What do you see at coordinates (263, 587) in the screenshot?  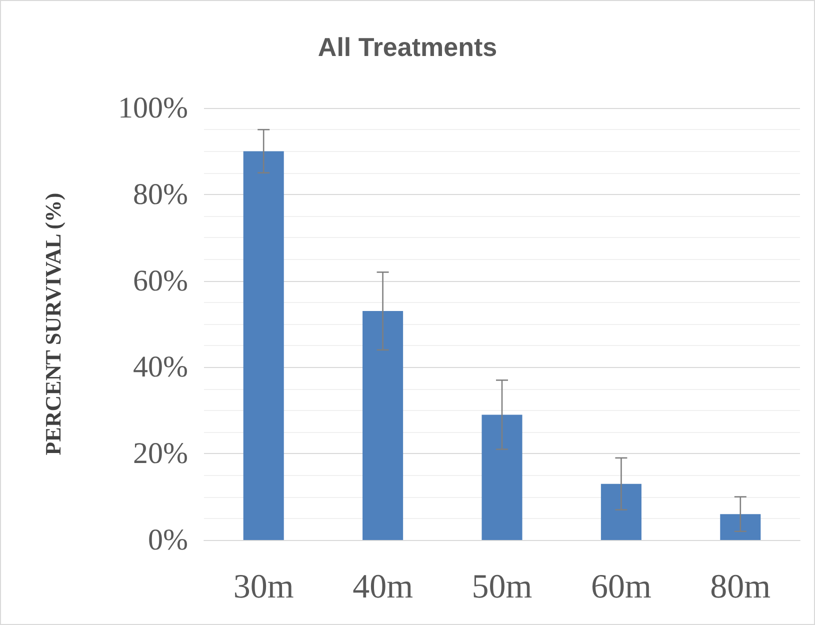 I see `x-tick-label: 30m` at bounding box center [263, 587].